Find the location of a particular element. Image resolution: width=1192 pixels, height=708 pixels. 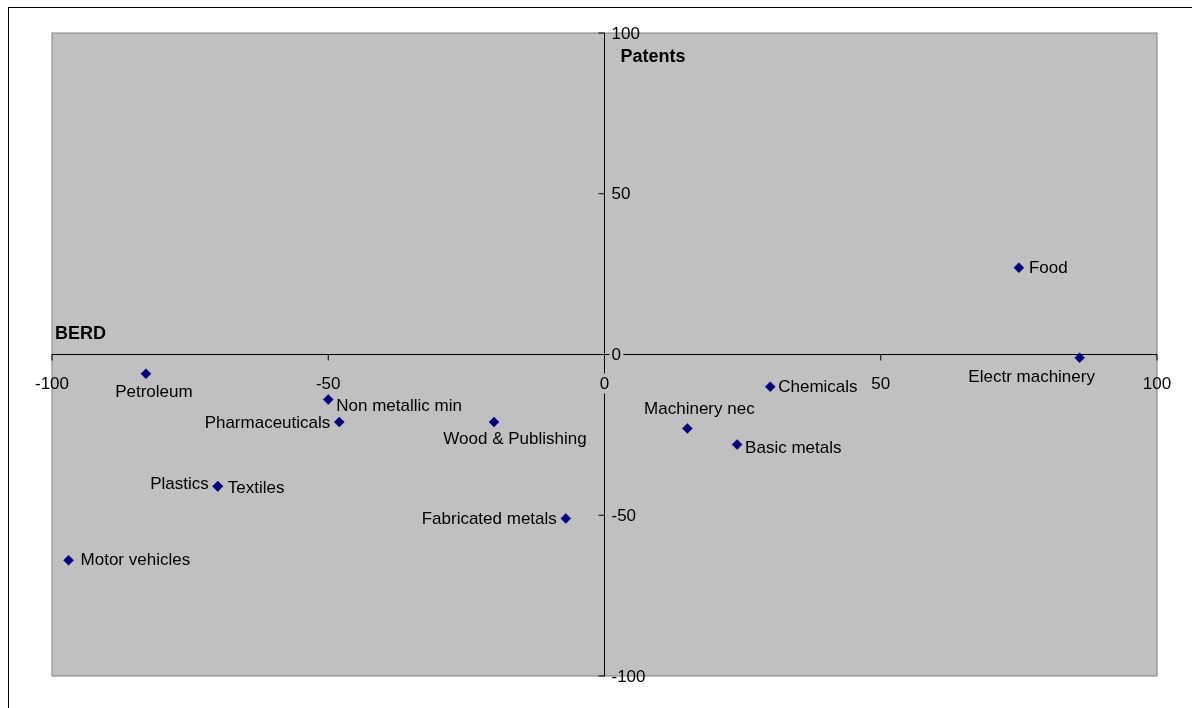

annotation: Petroleum is located at coordinates (154, 392).